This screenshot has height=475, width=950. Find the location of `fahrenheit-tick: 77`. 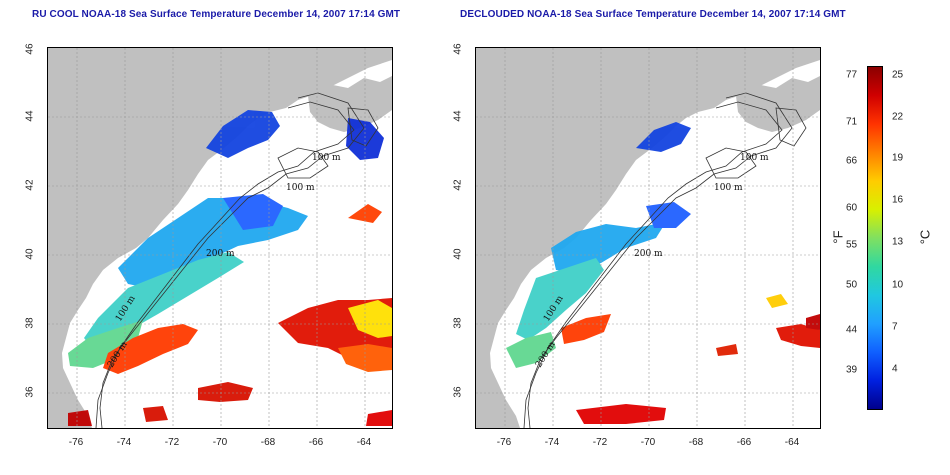

fahrenheit-tick: 77 is located at coordinates (852, 75).